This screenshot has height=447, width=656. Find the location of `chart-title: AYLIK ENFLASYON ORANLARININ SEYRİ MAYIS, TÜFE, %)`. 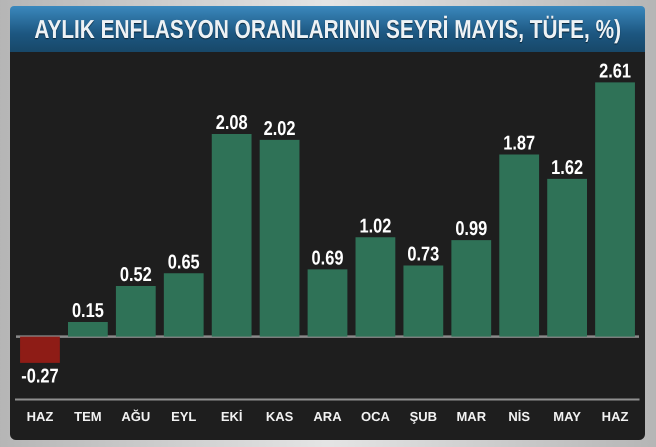

chart-title: AYLIK ENFLASYON ORANLARININ SEYRİ MAYIS, TÜFE, %) is located at coordinates (327, 29).